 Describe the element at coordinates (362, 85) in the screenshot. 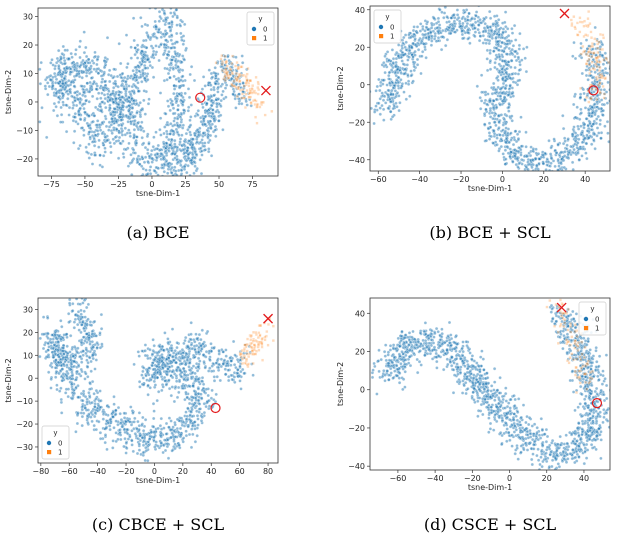

I see `y-tick-label: 0` at that location.